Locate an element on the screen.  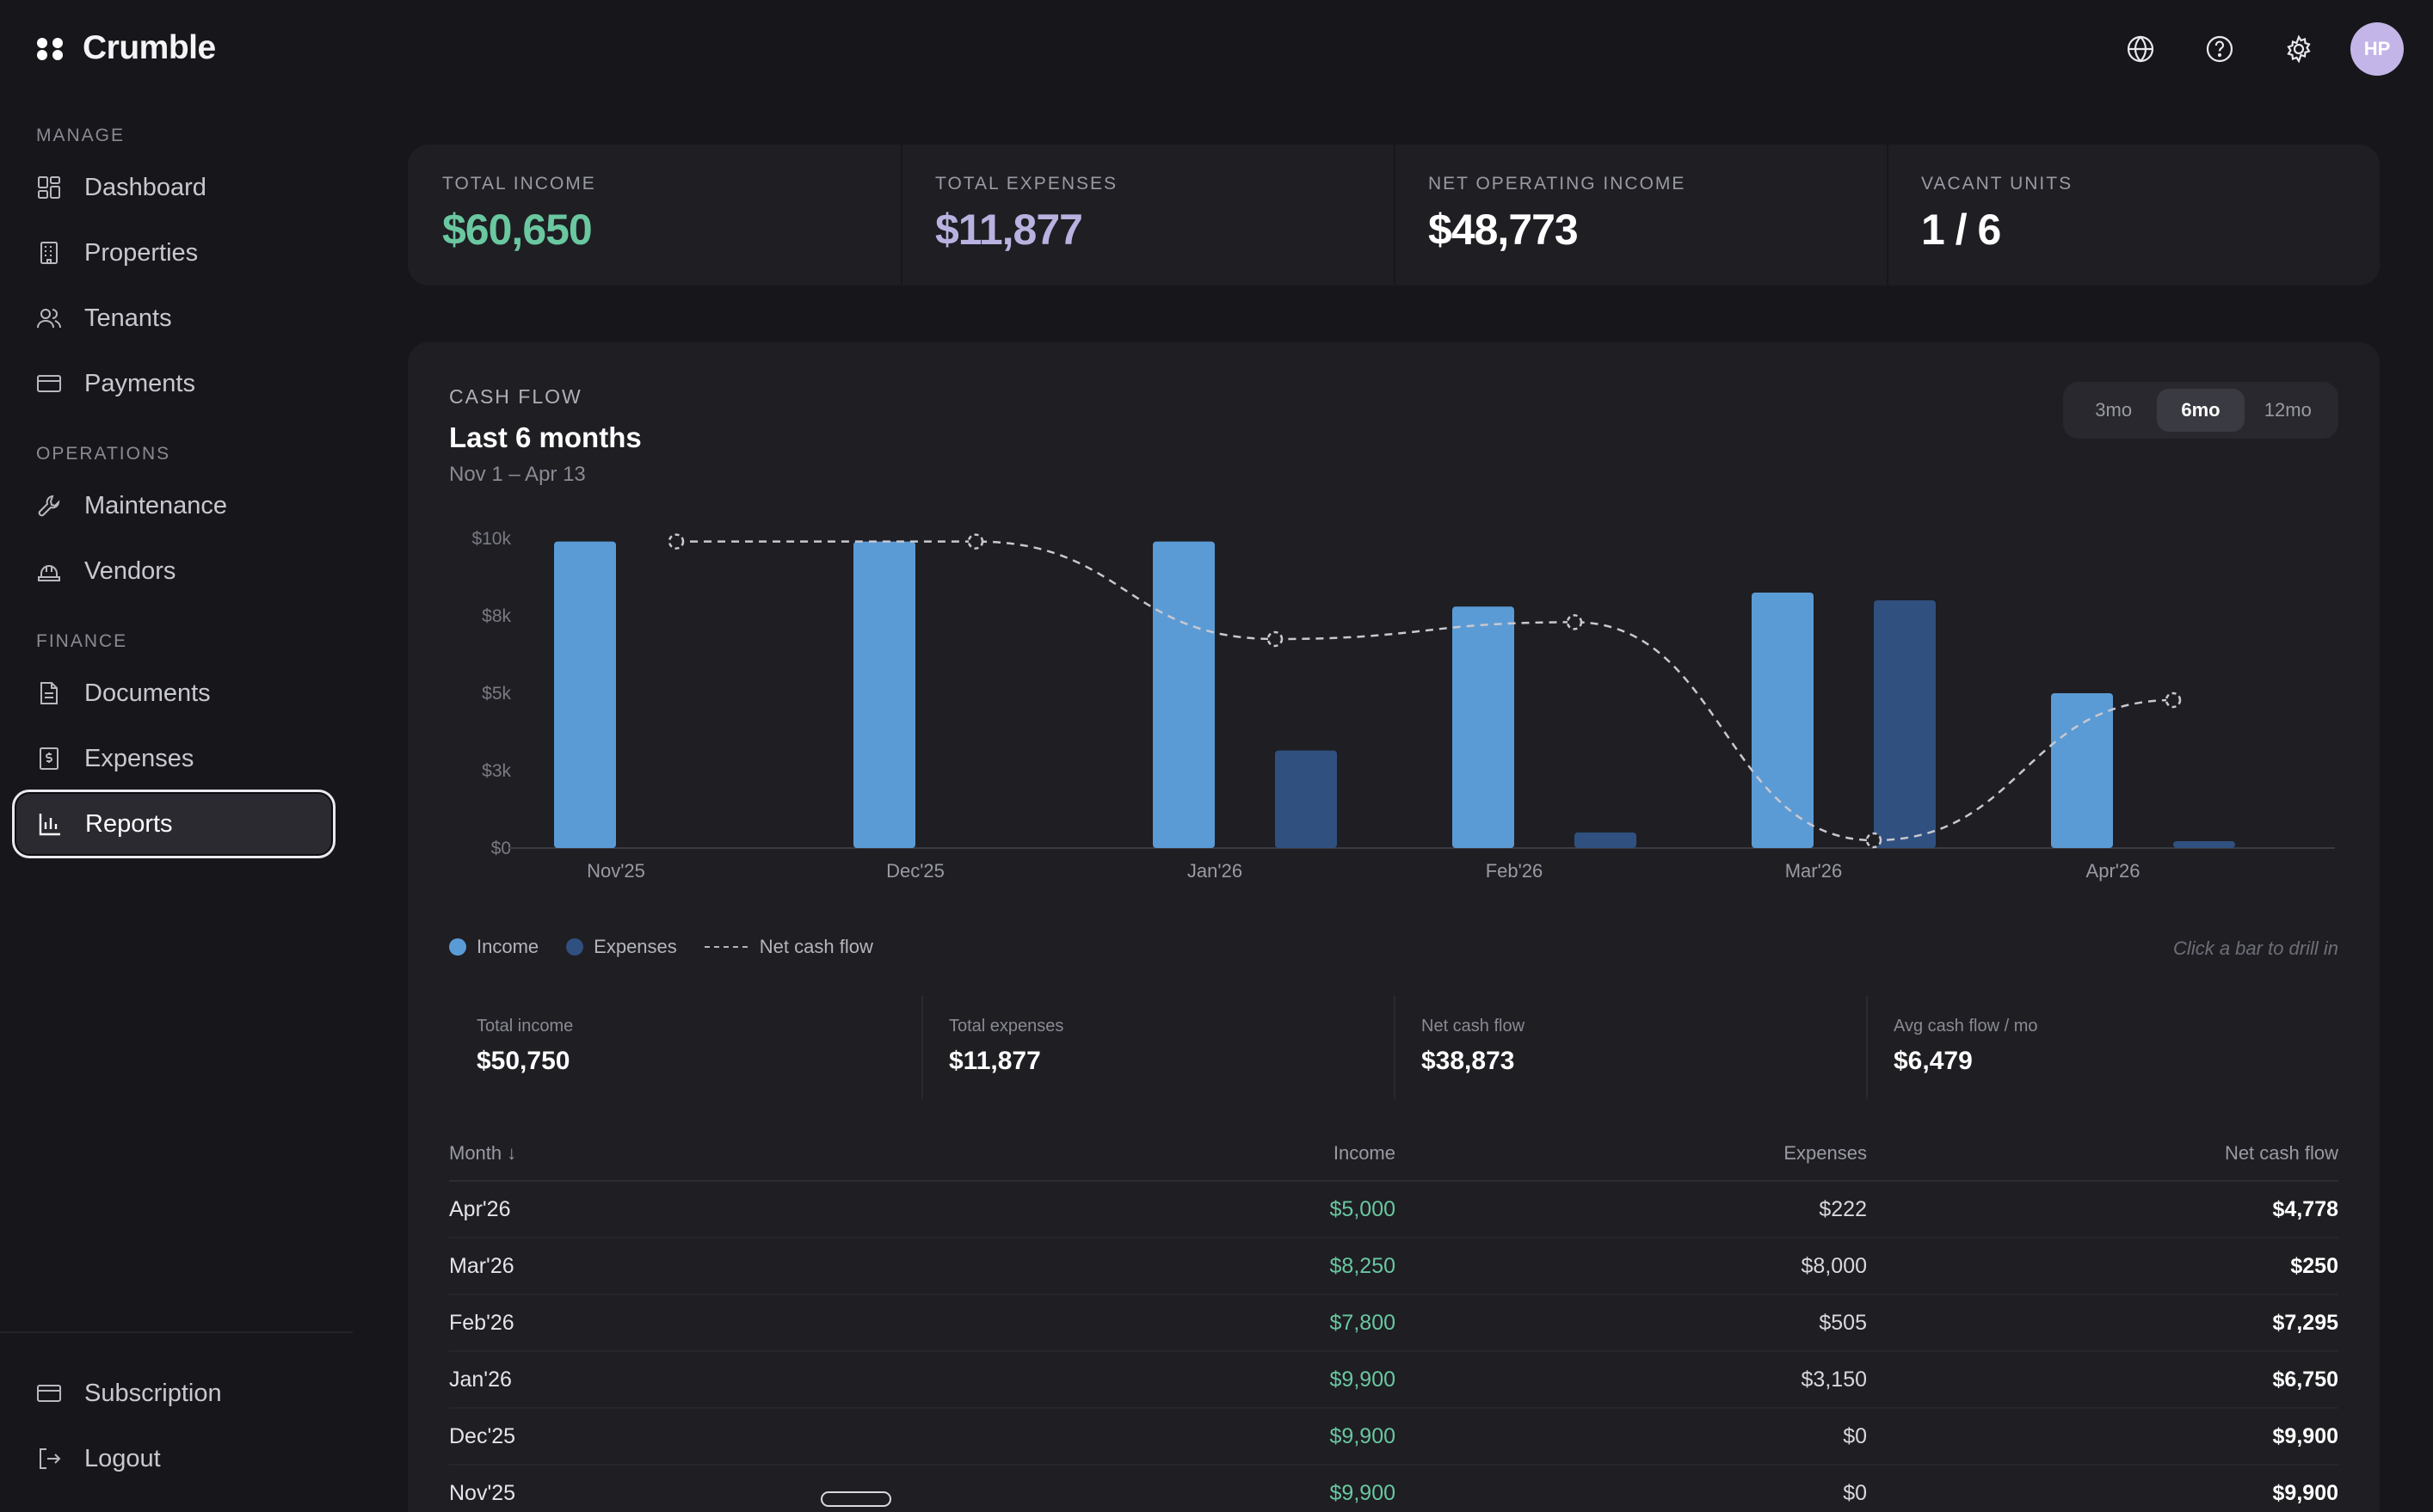
sidebar-item-label: Vendors is located at coordinates (130, 570).